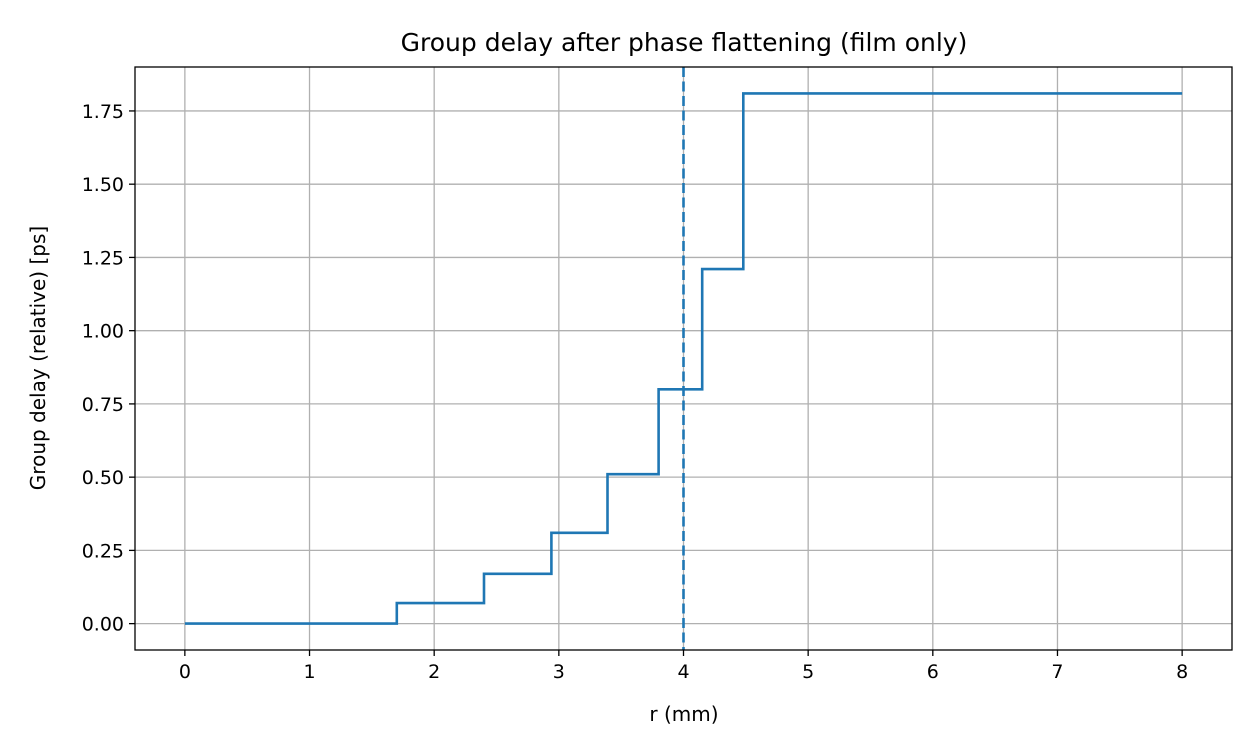 The image size is (1260, 756). Describe the element at coordinates (559, 672) in the screenshot. I see `x-tick-label: 3` at that location.